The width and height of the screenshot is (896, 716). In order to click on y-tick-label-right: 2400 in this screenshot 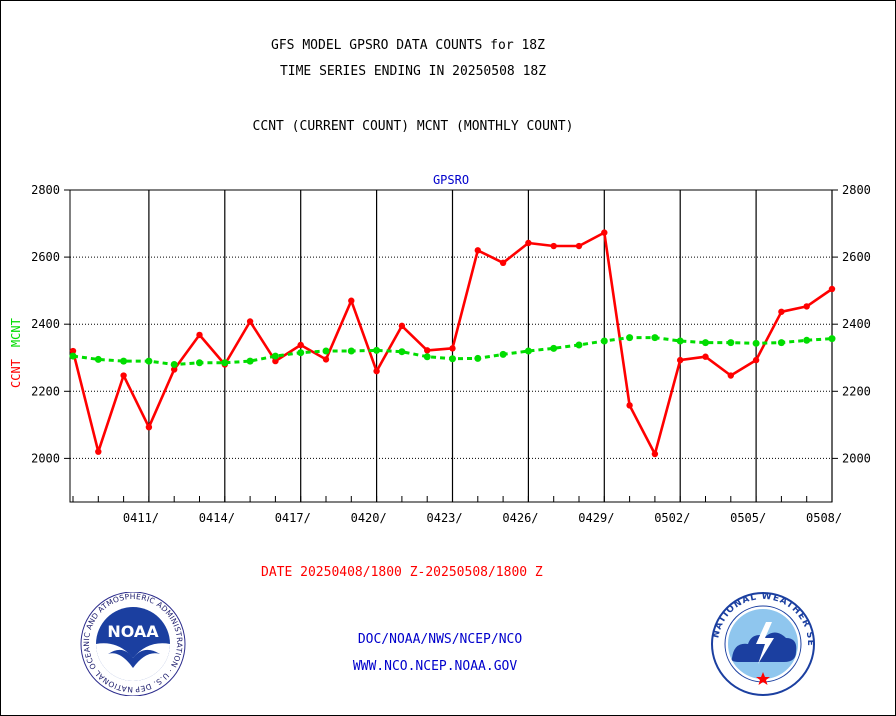, I will do `click(856, 324)`.